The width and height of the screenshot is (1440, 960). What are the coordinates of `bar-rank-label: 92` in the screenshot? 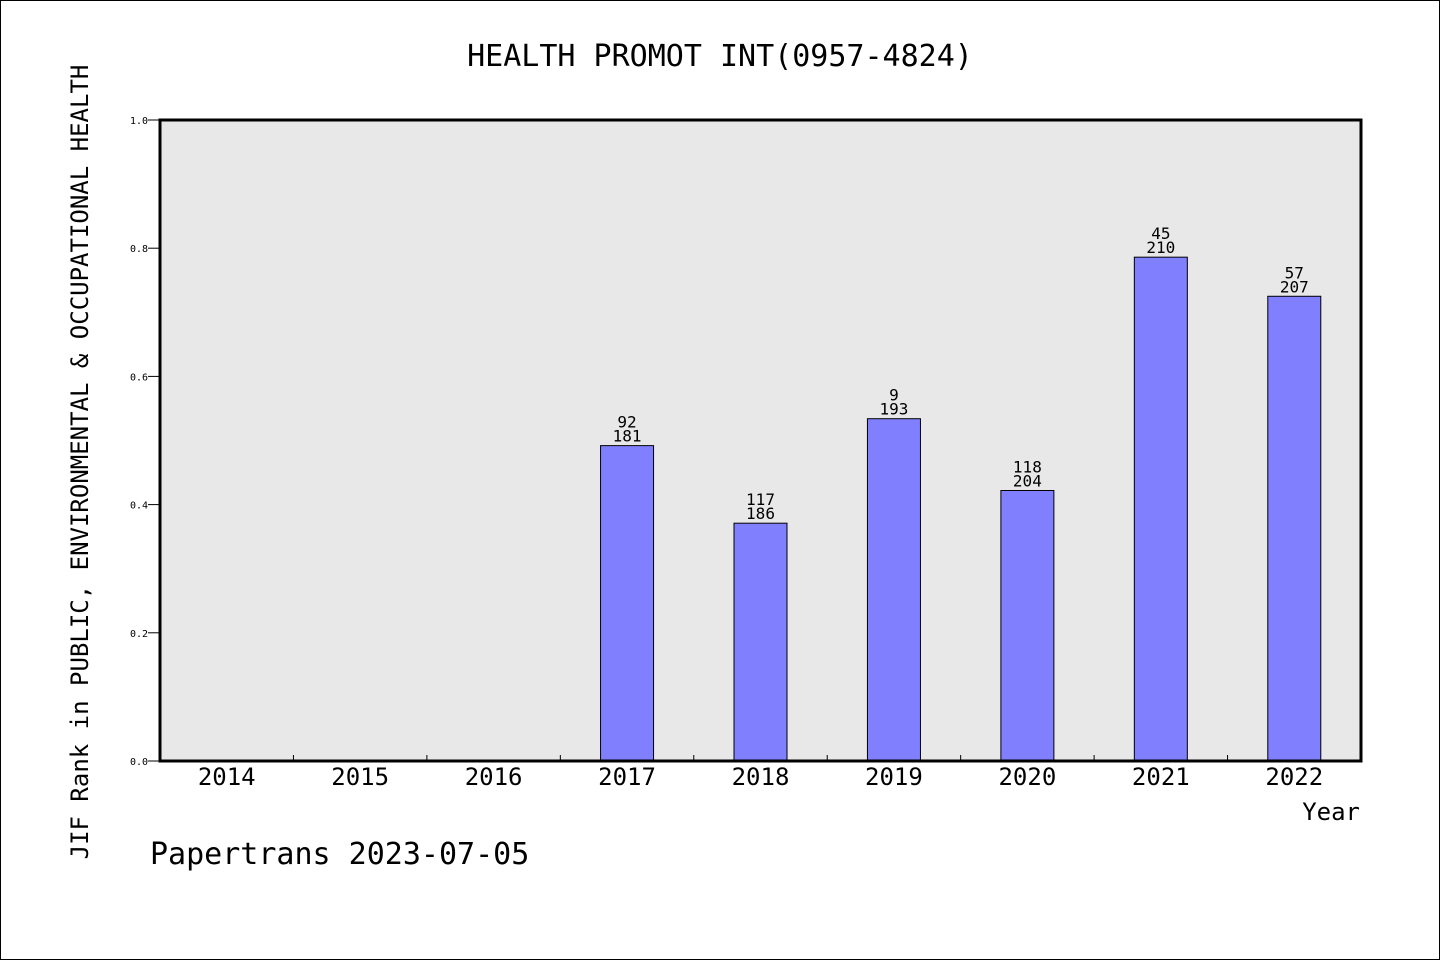 It's located at (626, 422).